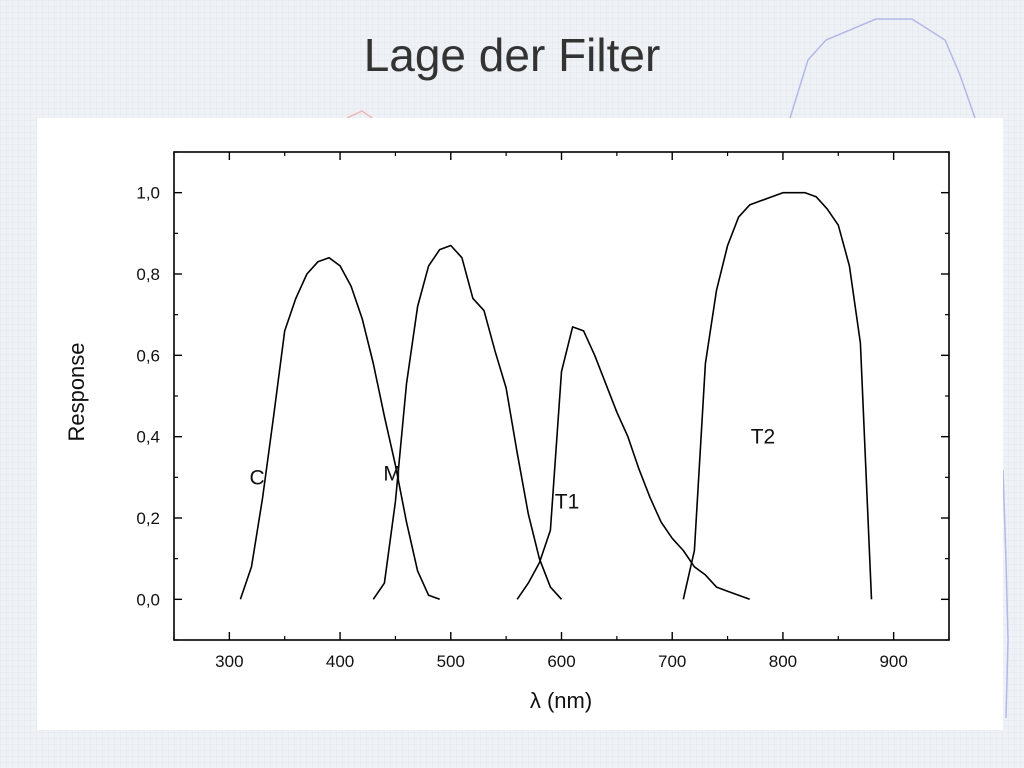  What do you see at coordinates (256, 477) in the screenshot?
I see `series-label-c: C` at bounding box center [256, 477].